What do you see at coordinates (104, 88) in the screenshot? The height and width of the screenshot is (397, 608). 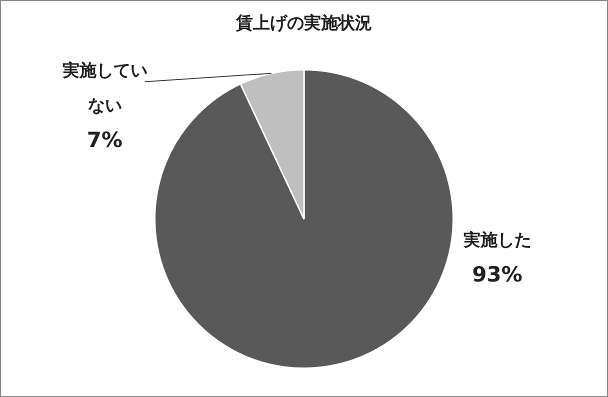 I see `slice-label: 実施していない` at bounding box center [104, 88].